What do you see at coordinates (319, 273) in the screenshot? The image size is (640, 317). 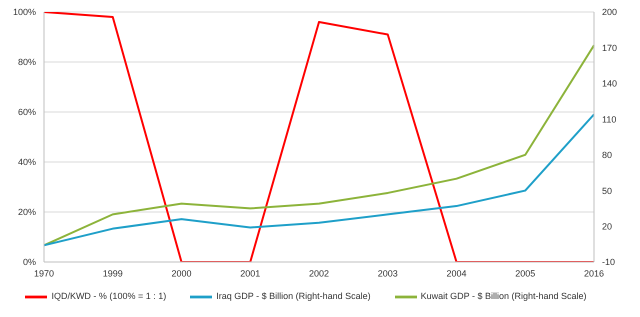 I see `x-tick-label: 2002` at bounding box center [319, 273].